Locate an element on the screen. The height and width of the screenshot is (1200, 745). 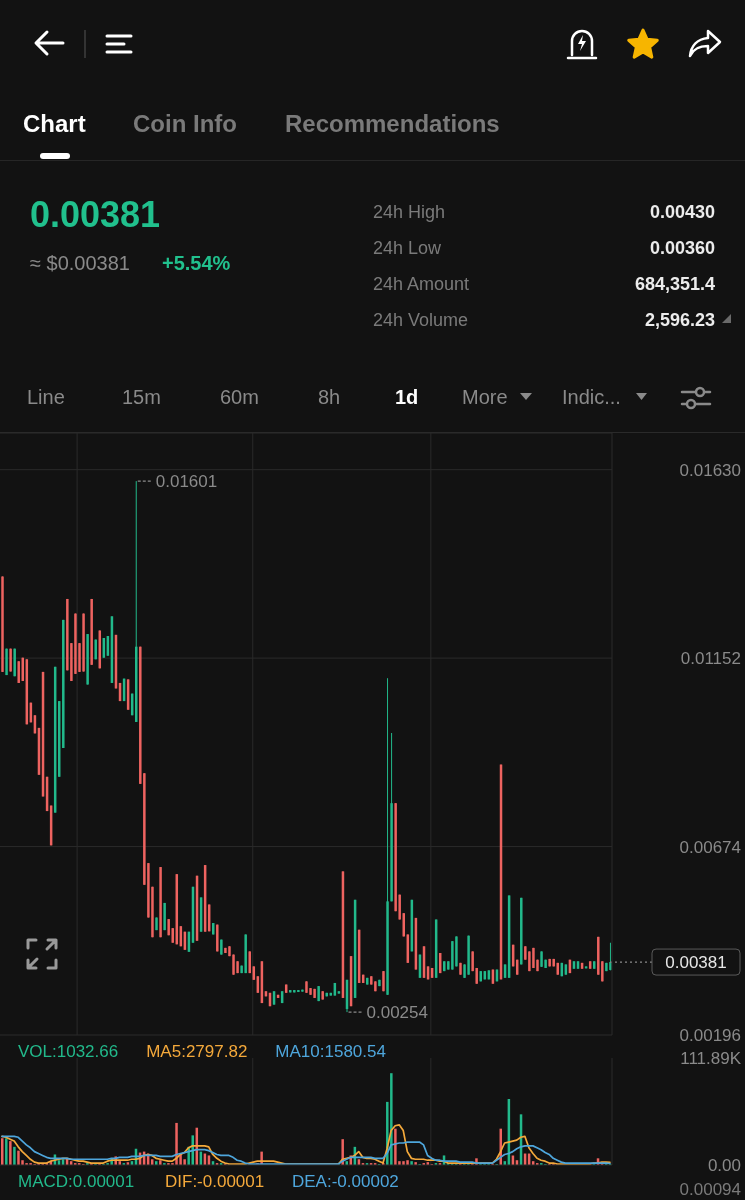
text: VOL:1032.66 is located at coordinates (68, 1051).